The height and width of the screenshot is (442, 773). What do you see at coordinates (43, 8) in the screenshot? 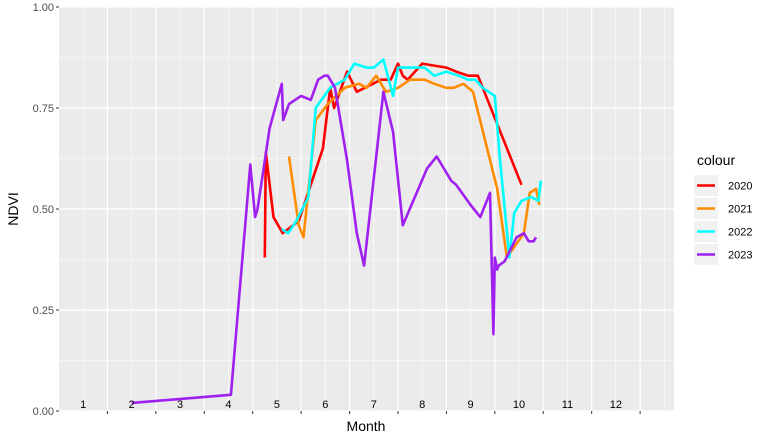
I see `y-tick-label: 1.00` at bounding box center [43, 8].